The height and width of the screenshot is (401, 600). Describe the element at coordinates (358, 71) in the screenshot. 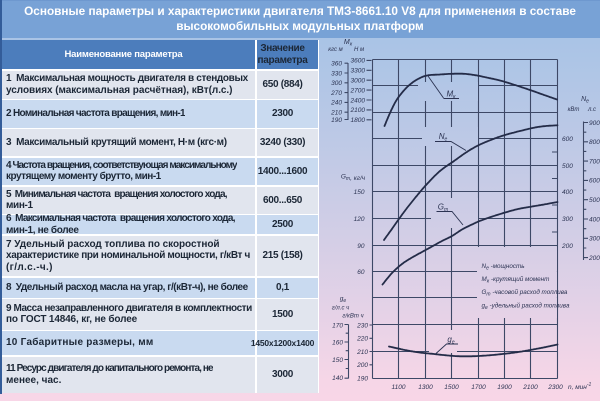

I see `svg-text: 3300` at that location.